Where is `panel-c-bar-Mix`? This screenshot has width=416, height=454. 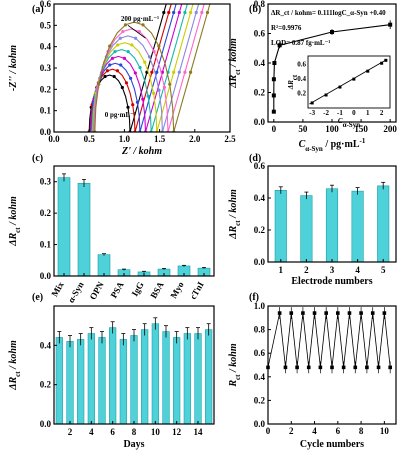
panel-c-bar-Mix is located at coordinates (64, 227).